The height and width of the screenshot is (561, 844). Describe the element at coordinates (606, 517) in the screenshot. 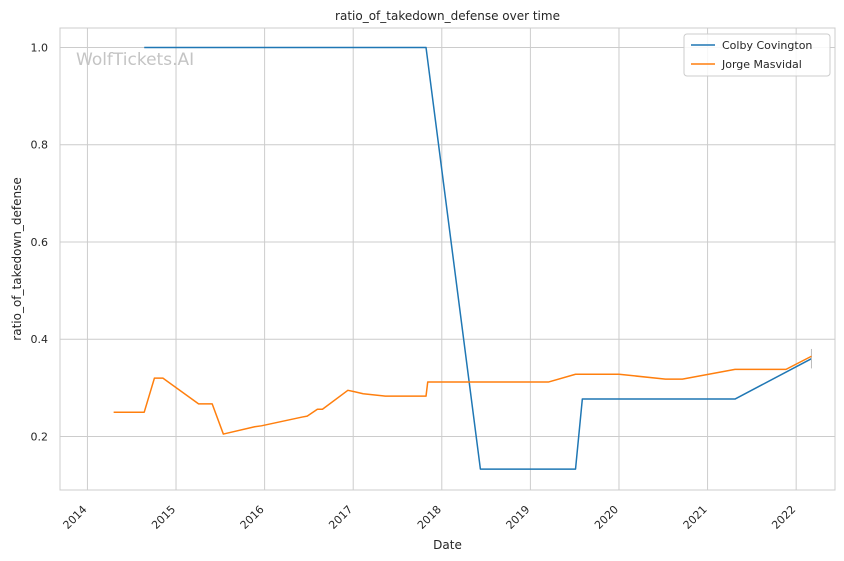

I see `x-tick-label: 2020` at that location.